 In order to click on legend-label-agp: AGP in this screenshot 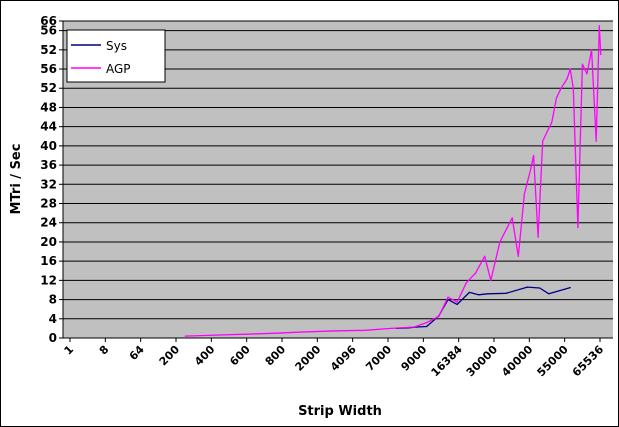, I will do `click(118, 69)`.